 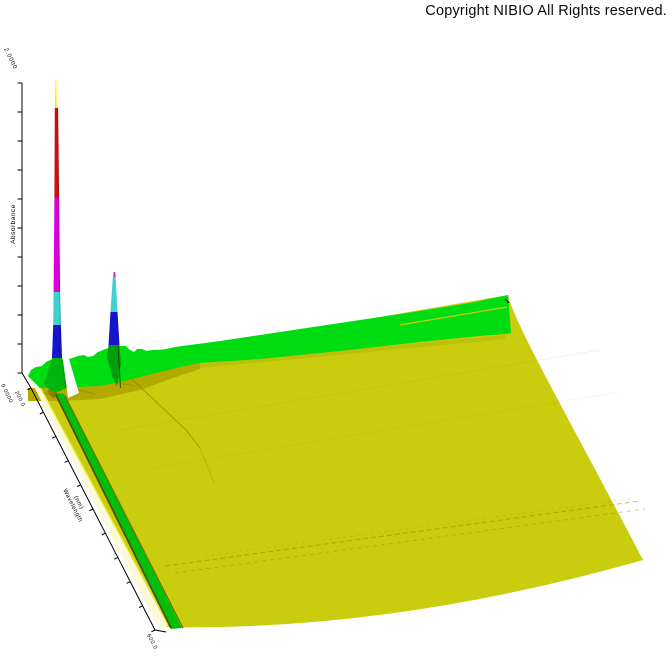 I want to click on peak2-magenta-tip, so click(x=114, y=274).